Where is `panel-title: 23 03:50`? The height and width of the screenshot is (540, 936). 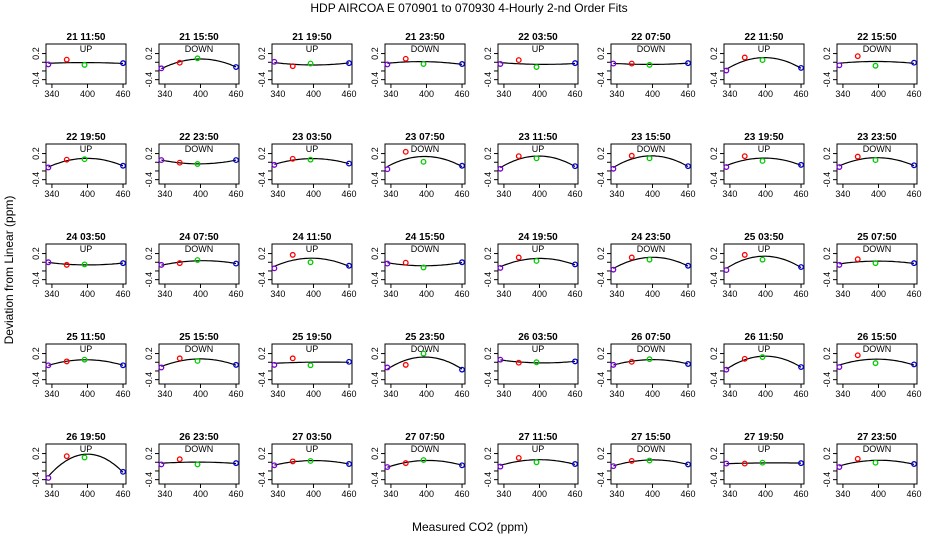
panel-title: 23 03:50 is located at coordinates (312, 137).